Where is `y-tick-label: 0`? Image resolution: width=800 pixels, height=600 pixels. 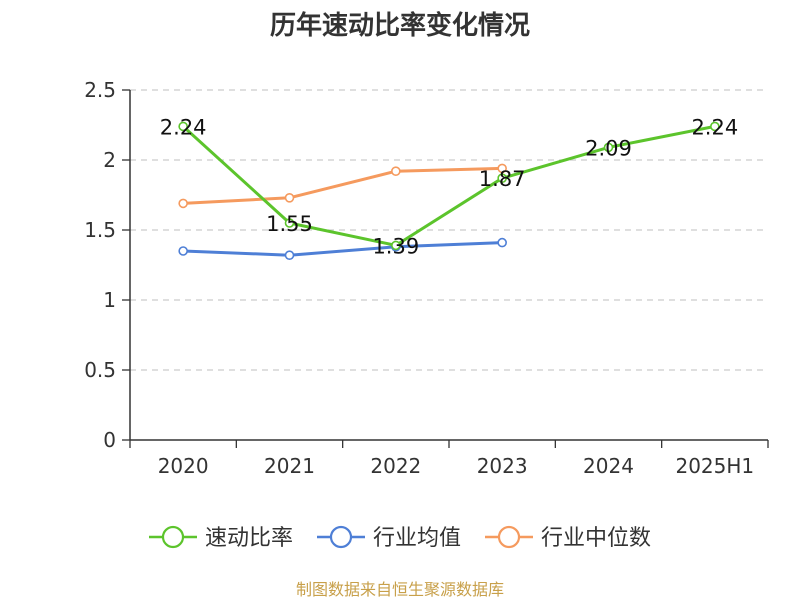
y-tick-label: 0 is located at coordinates (109, 440).